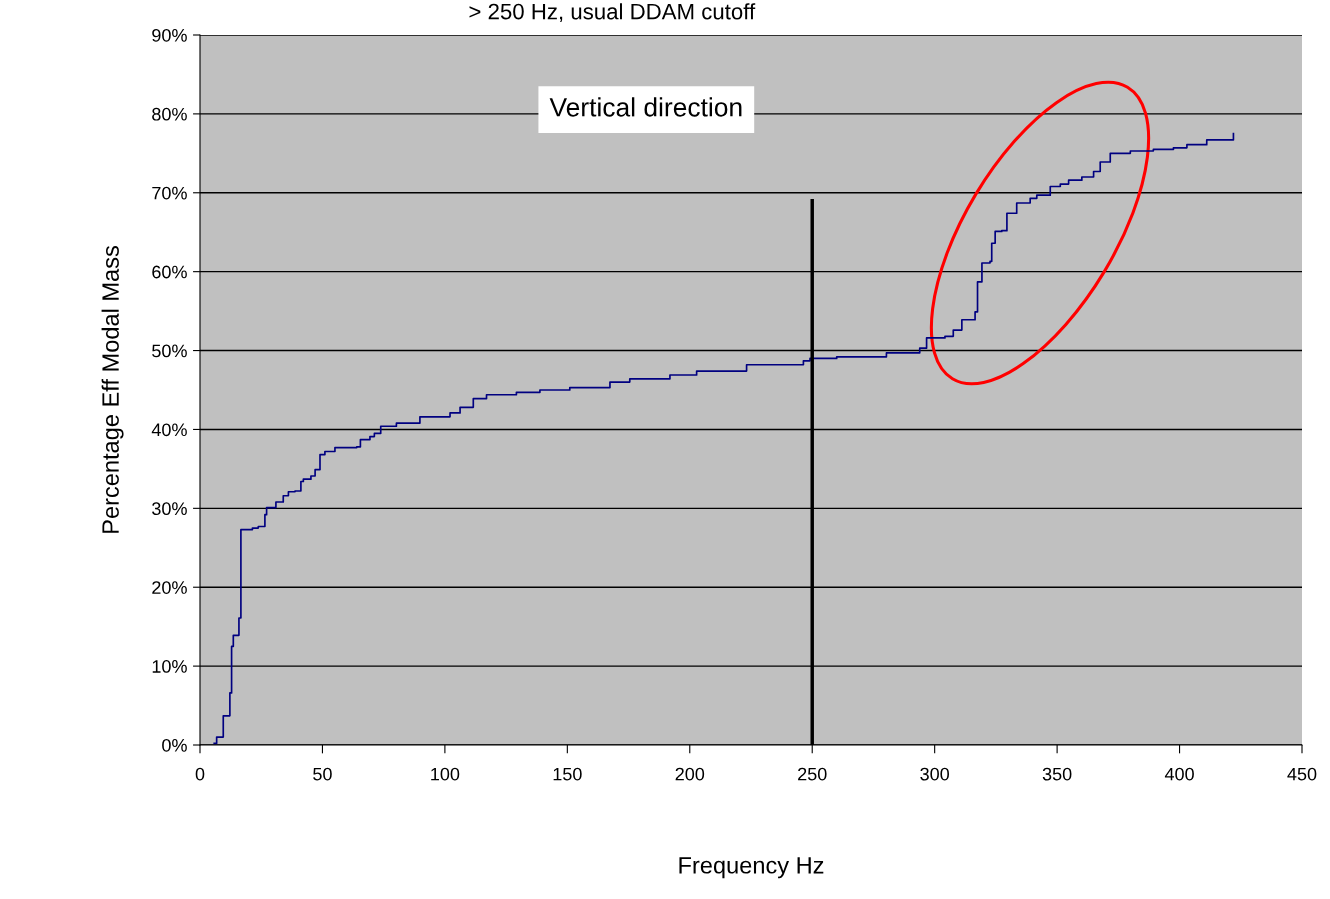 The width and height of the screenshot is (1330, 899). What do you see at coordinates (1057, 774) in the screenshot?
I see `x-tick-label: 350` at bounding box center [1057, 774].